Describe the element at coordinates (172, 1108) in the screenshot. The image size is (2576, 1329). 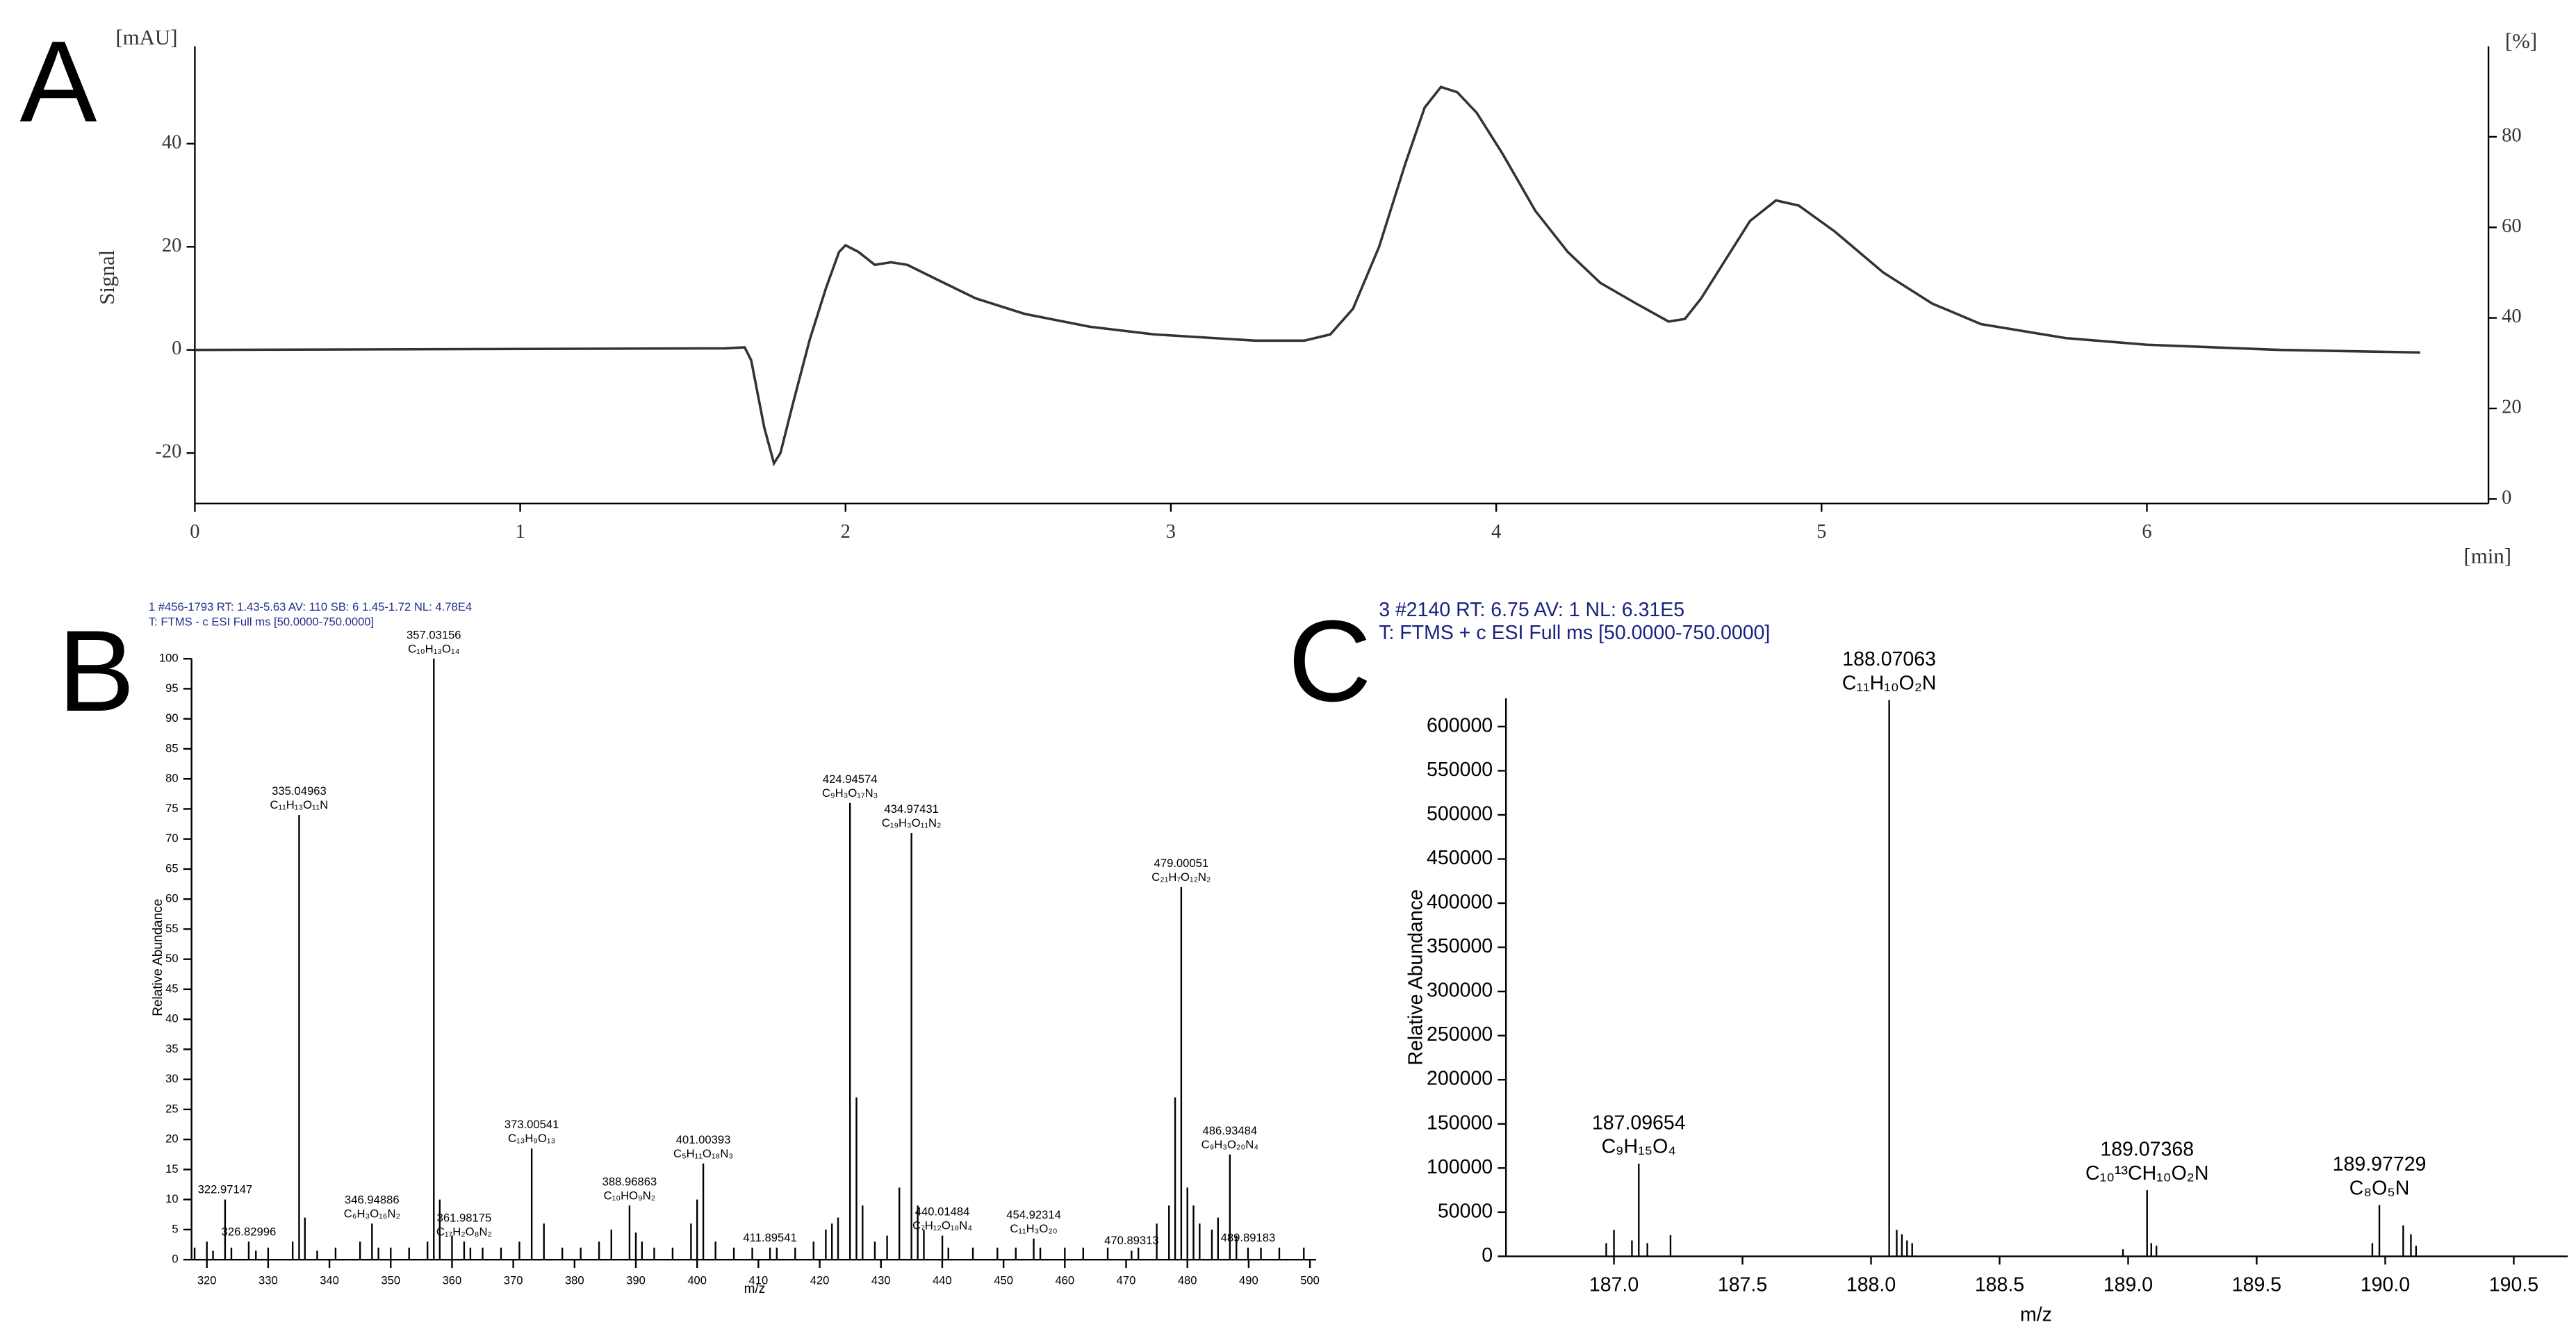
I see `y-tick-label: 25` at that location.